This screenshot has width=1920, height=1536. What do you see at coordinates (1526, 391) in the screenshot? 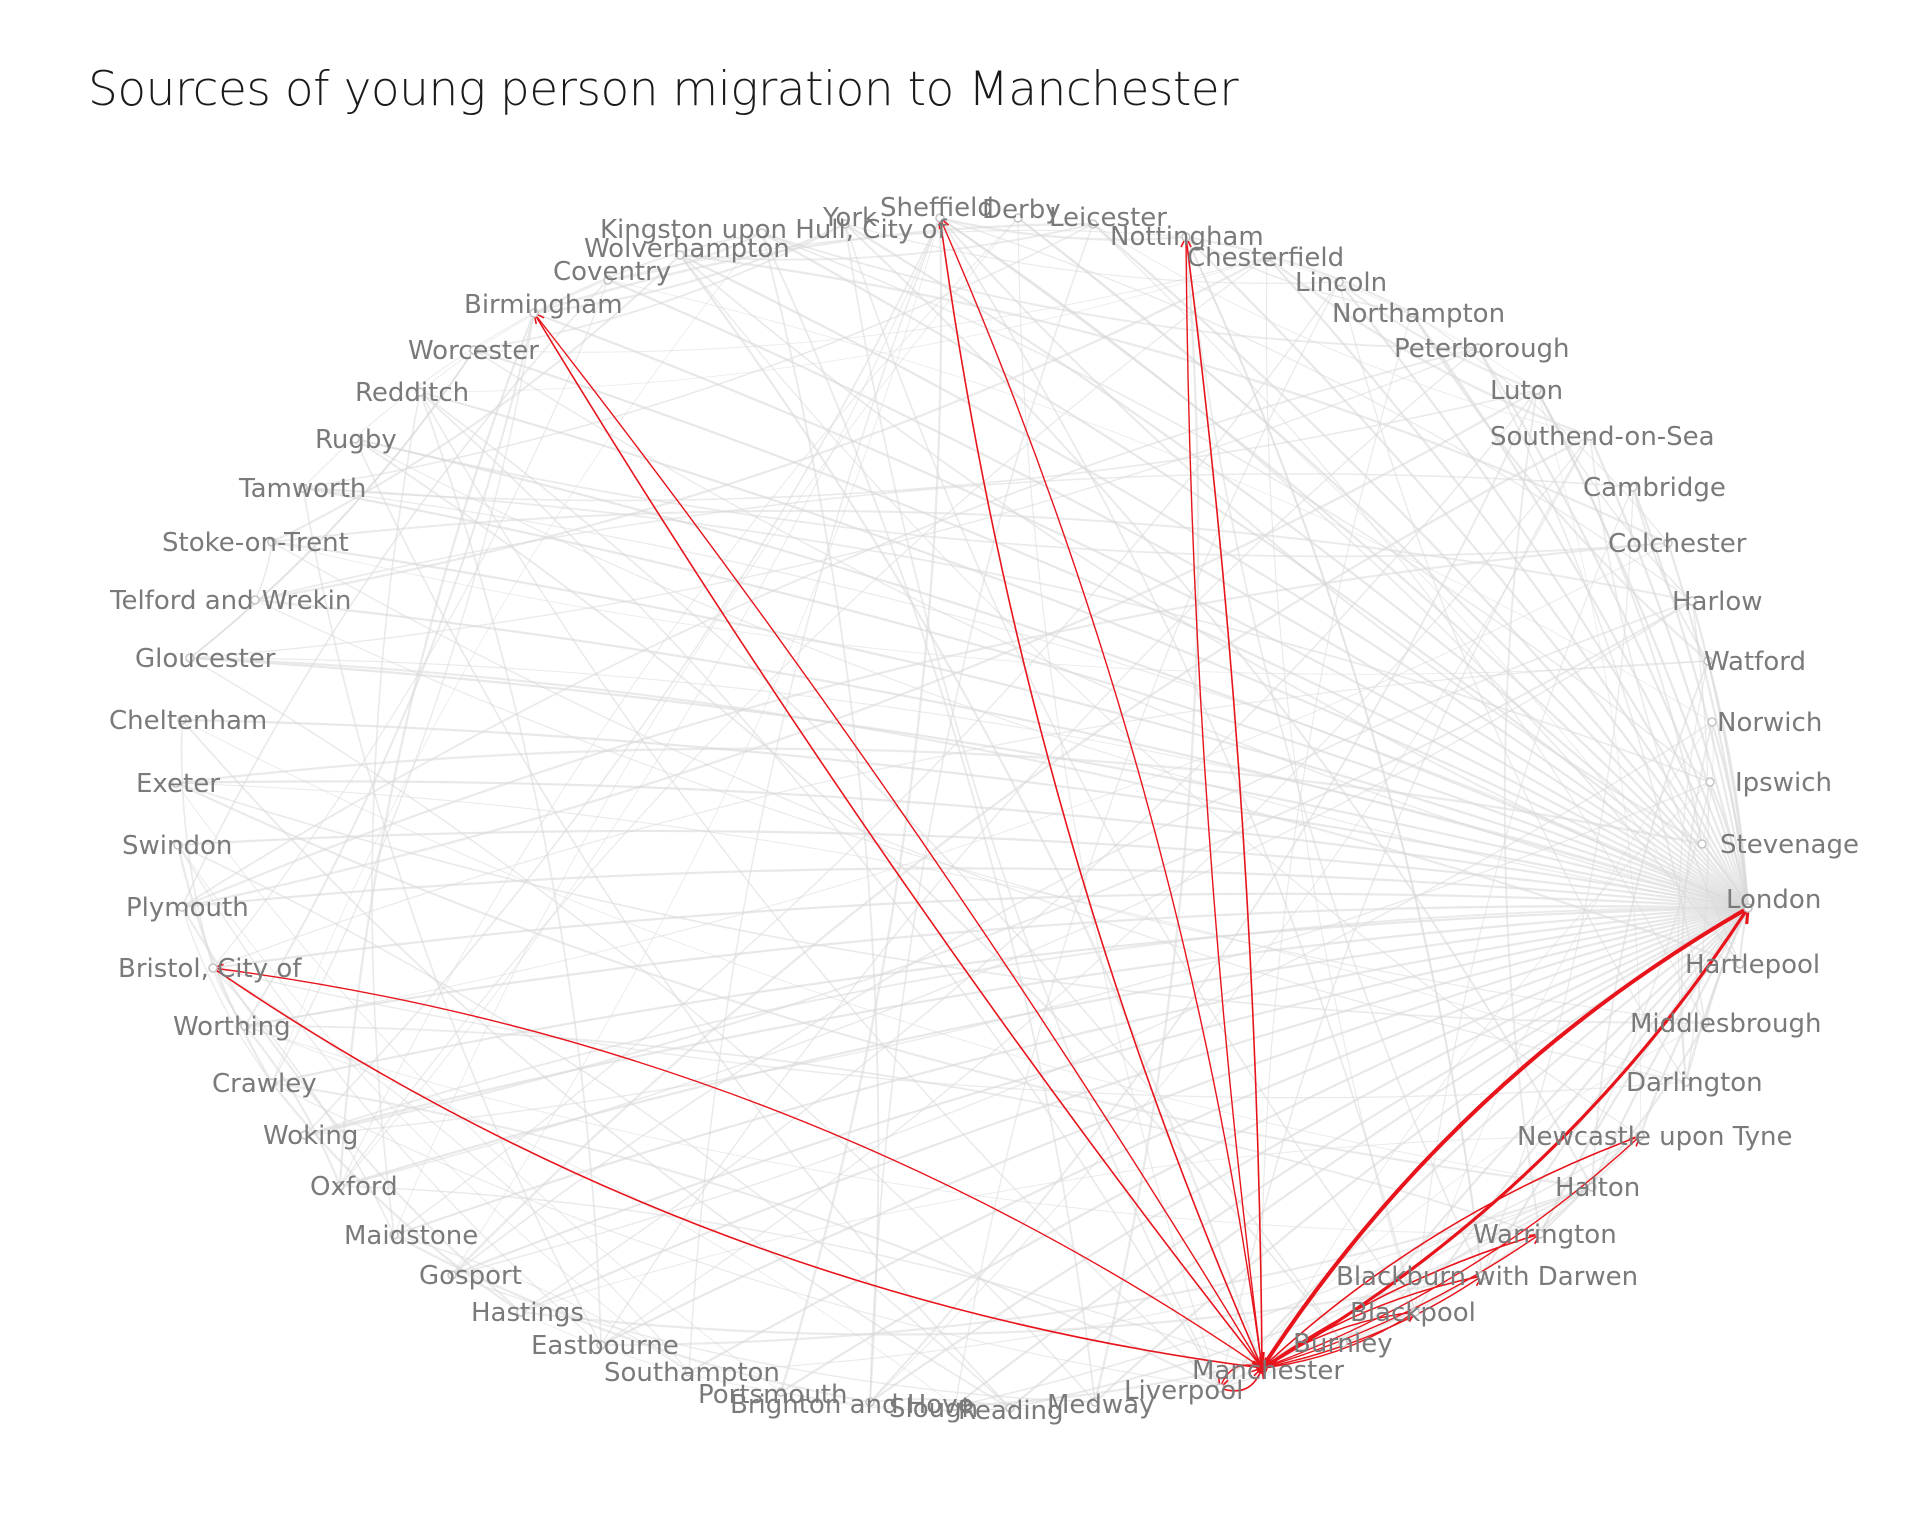
I see `node-label-luton: Luton` at bounding box center [1526, 391].